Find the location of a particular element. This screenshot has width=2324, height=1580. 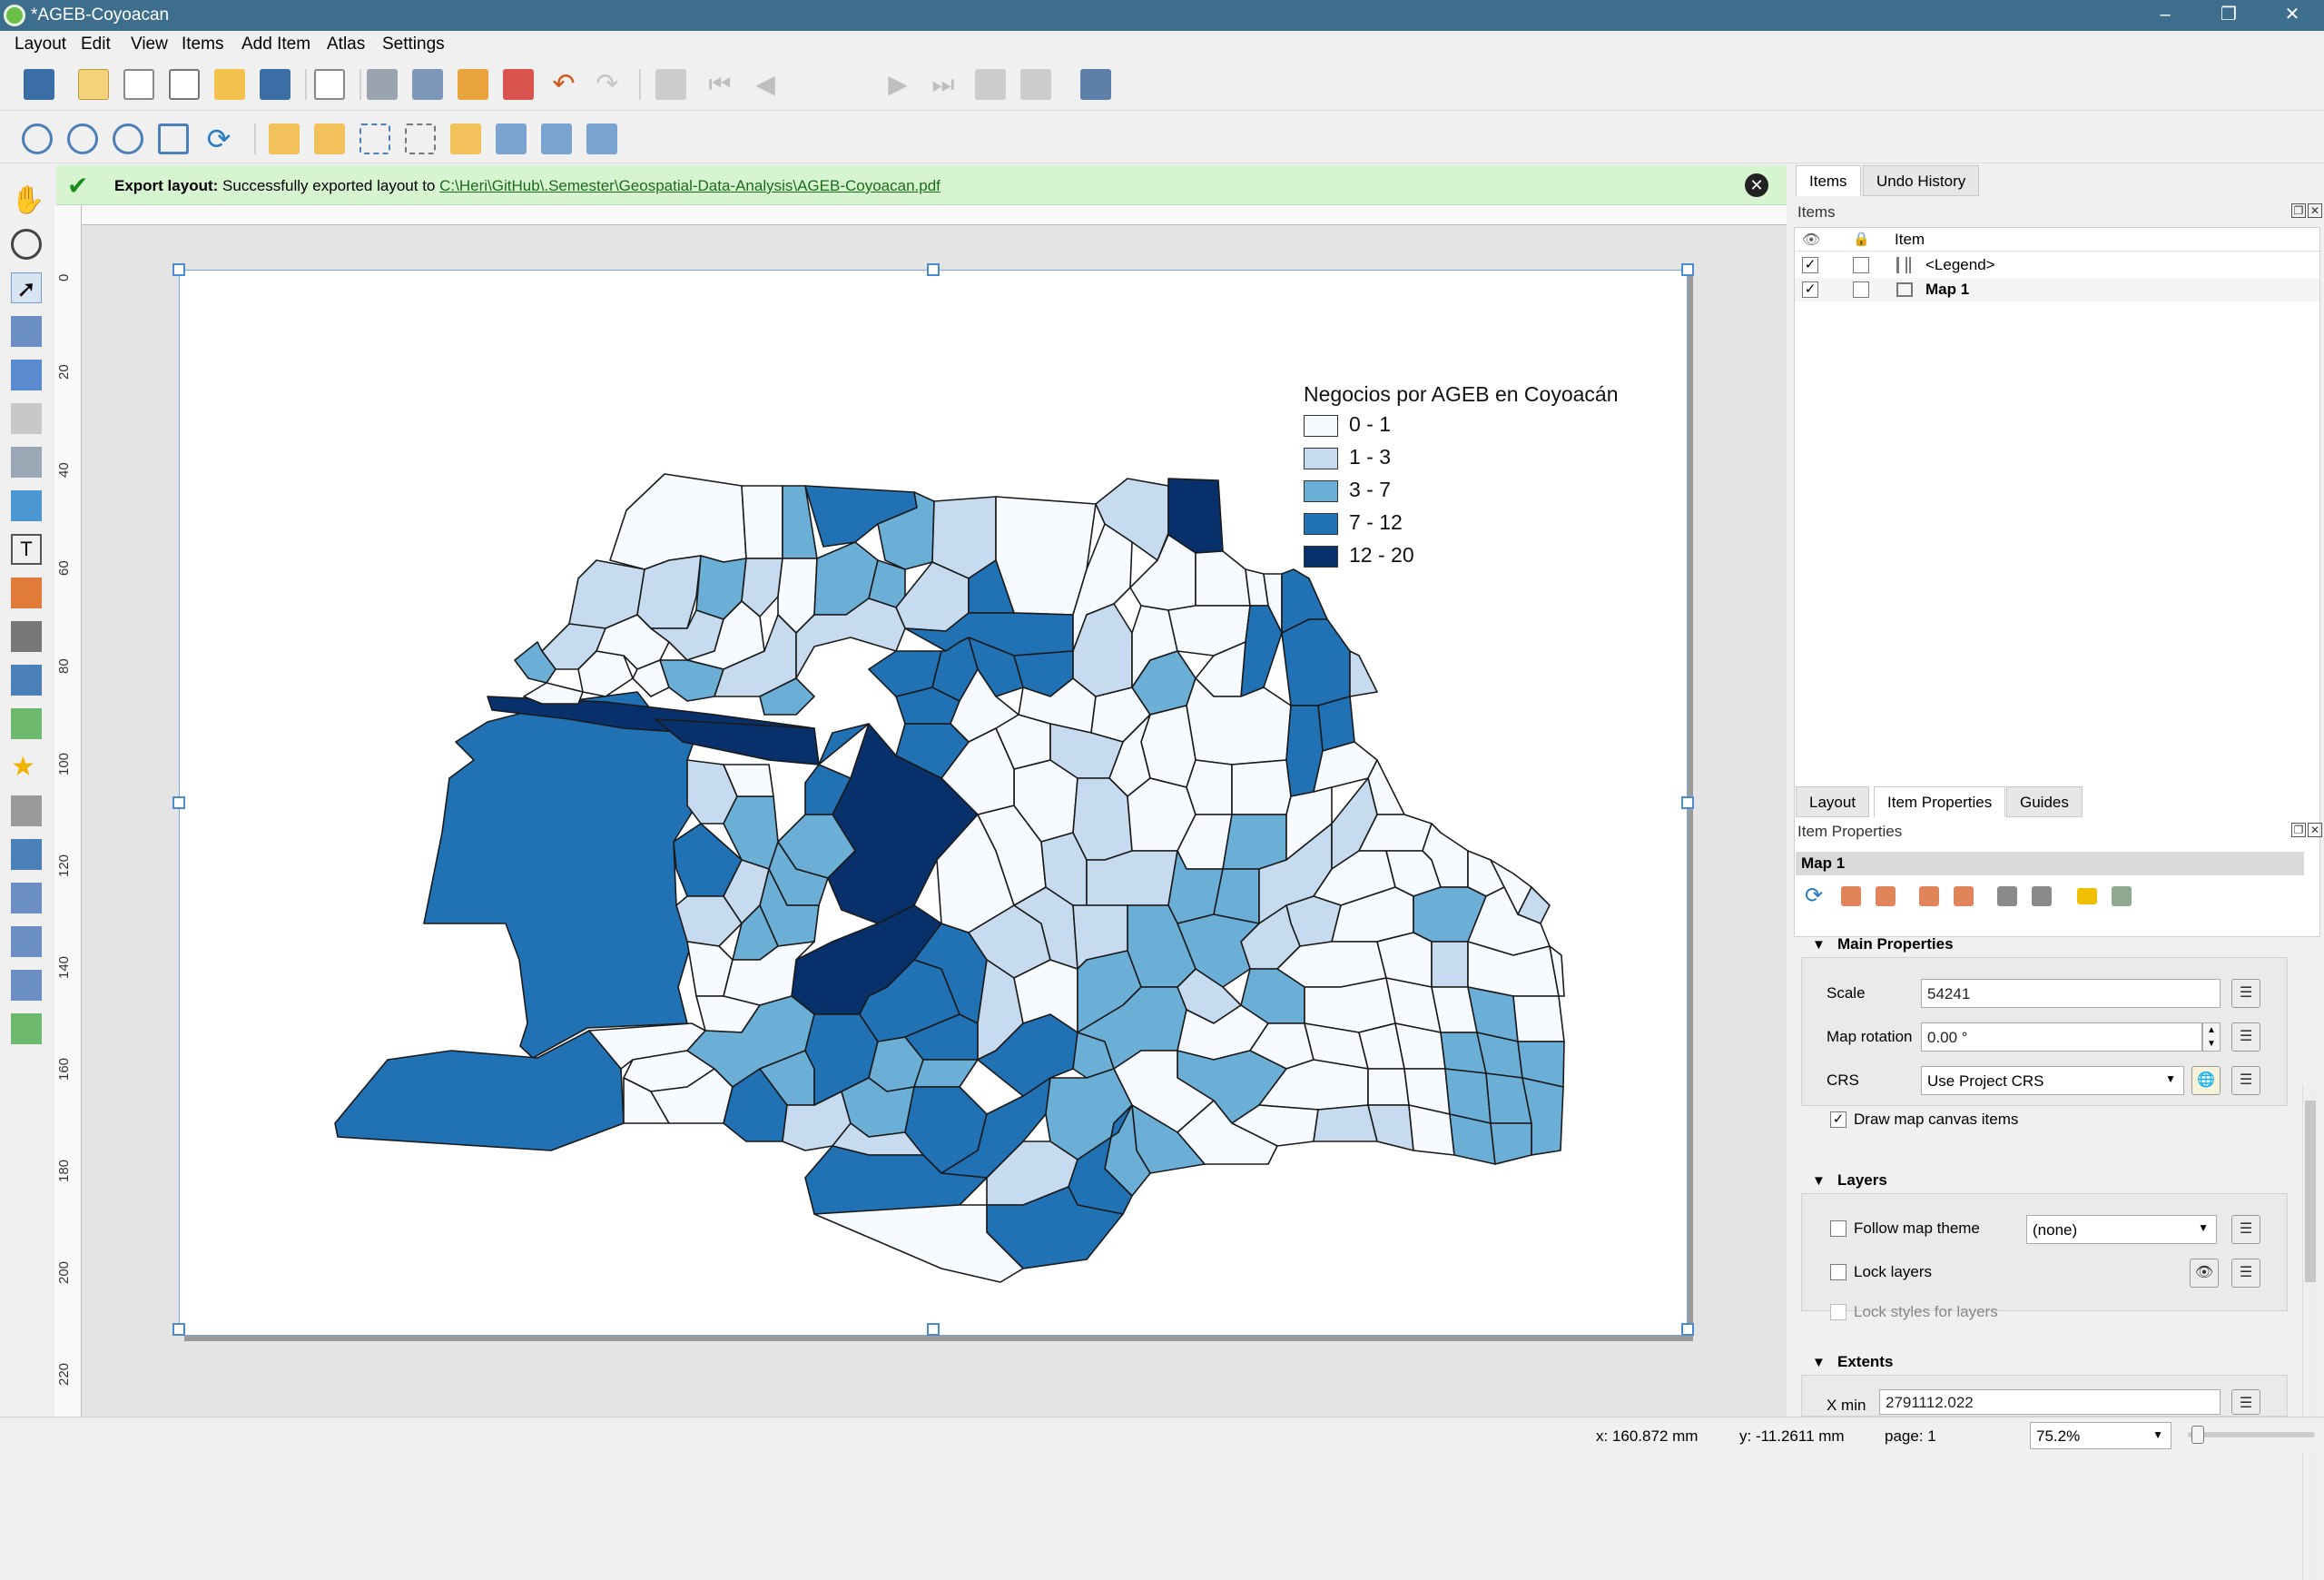

add-label-icon: T is located at coordinates (26, 550).